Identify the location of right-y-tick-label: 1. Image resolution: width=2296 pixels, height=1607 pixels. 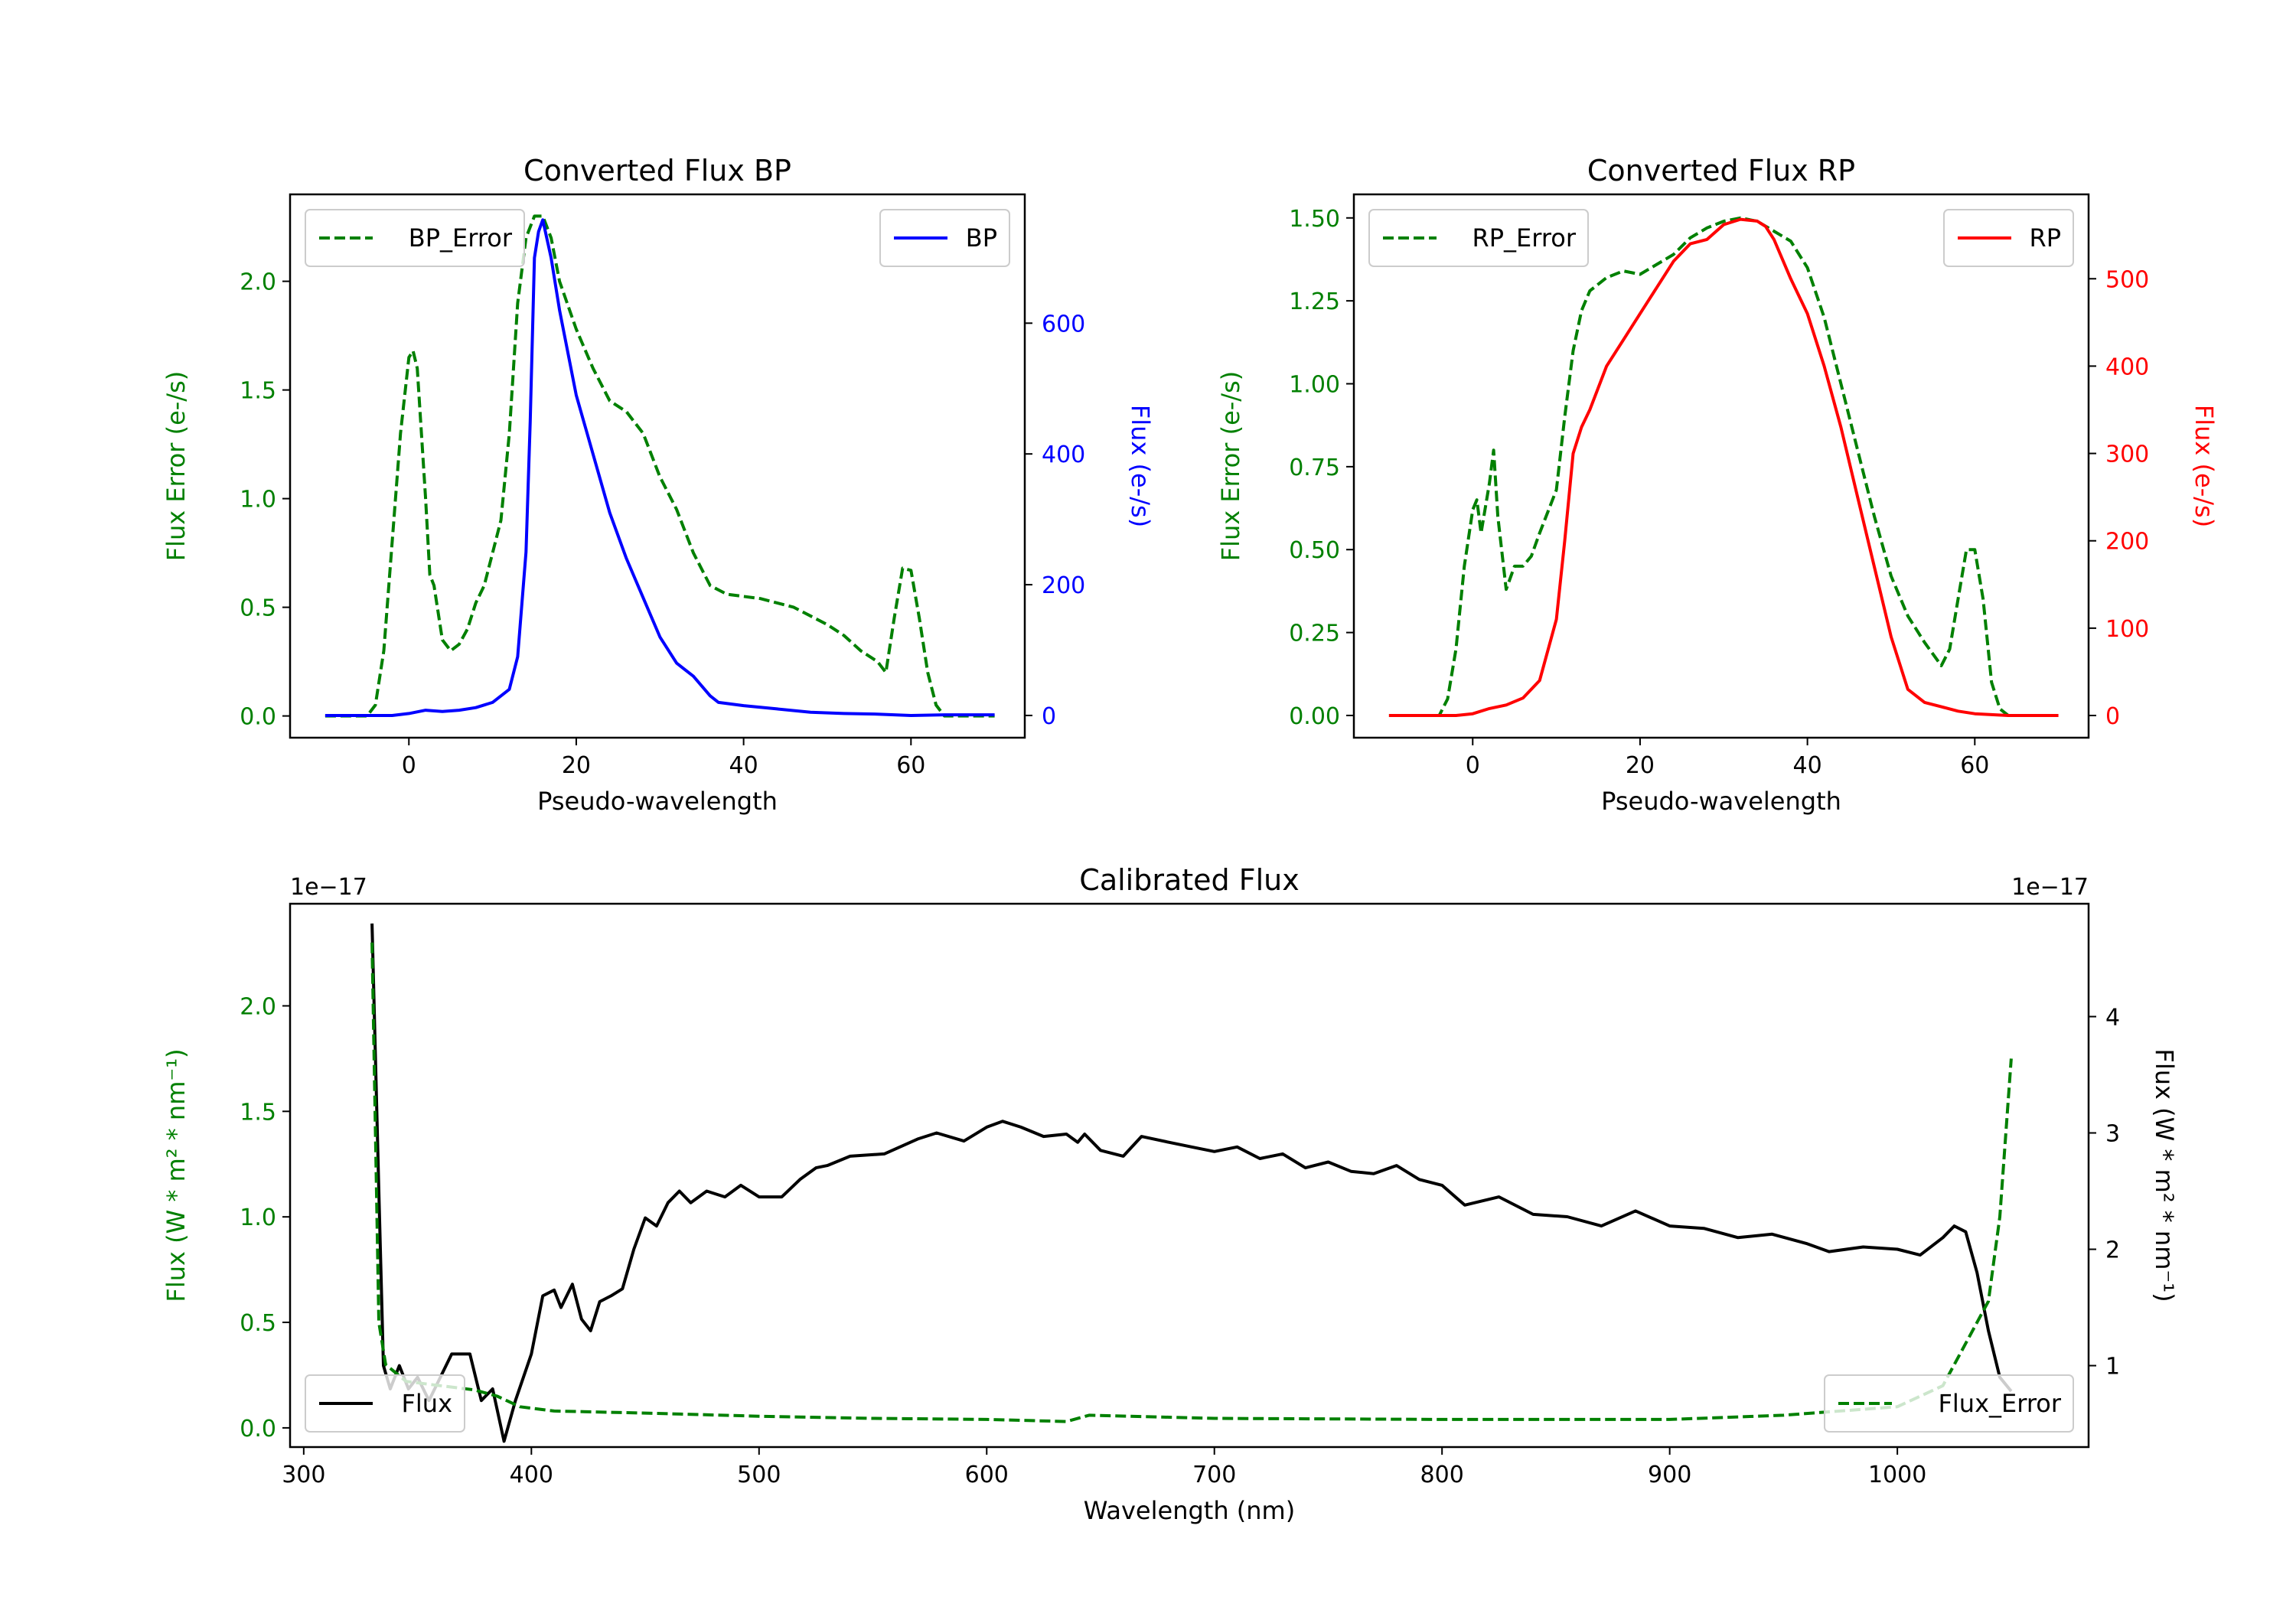
(2112, 1367).